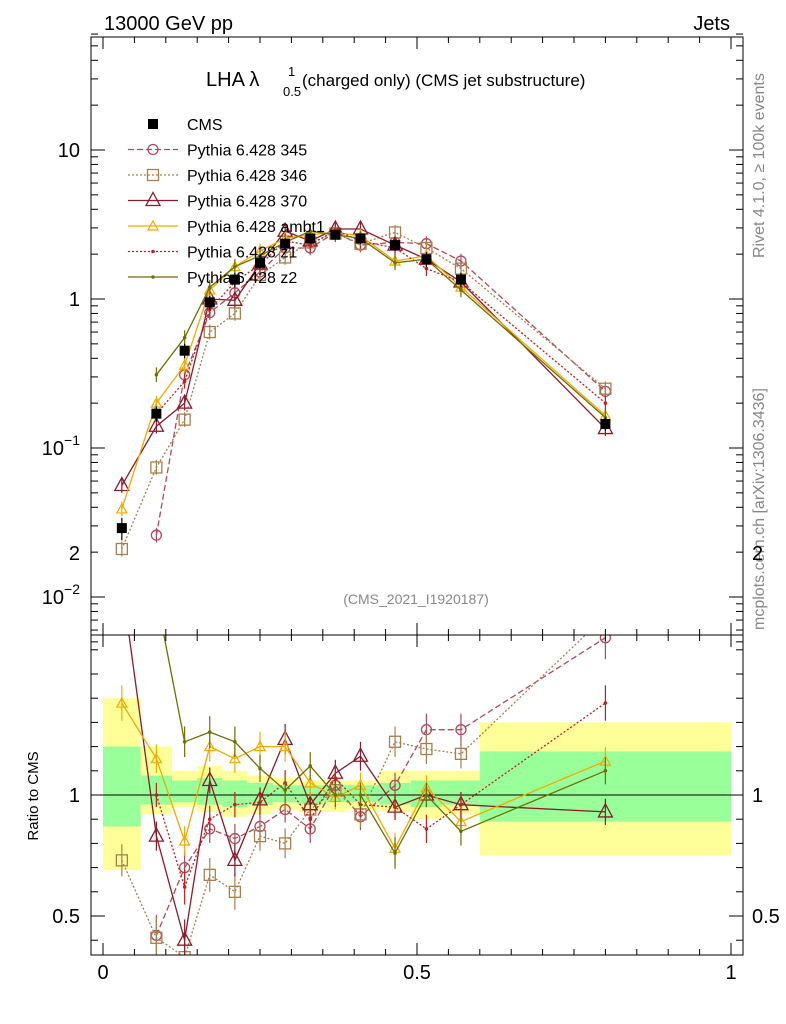  I want to click on legend-item-z2: Pythia 6.428 z2, so click(212, 278).